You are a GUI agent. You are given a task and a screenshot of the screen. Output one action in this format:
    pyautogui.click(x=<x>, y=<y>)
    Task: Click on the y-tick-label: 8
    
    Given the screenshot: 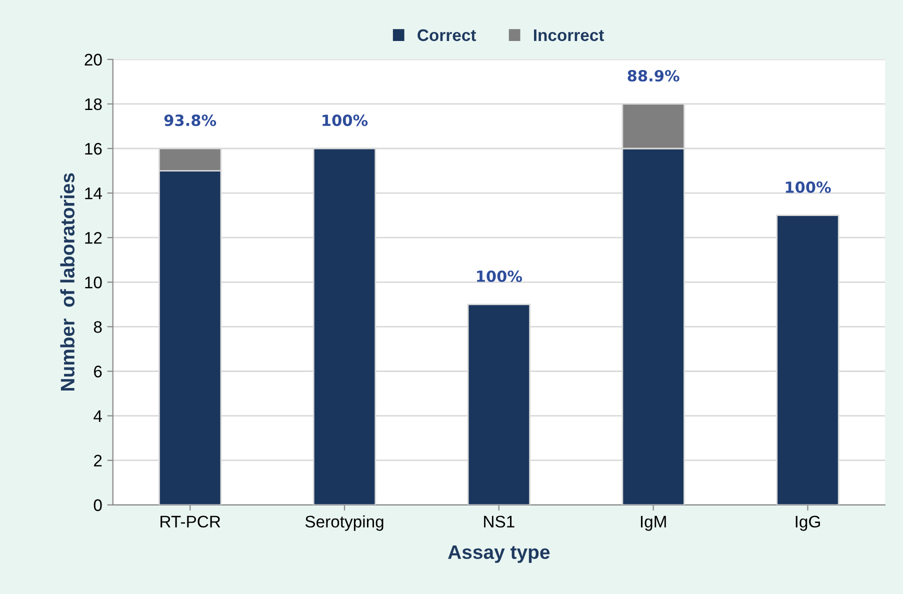 What is the action you would take?
    pyautogui.click(x=98, y=327)
    